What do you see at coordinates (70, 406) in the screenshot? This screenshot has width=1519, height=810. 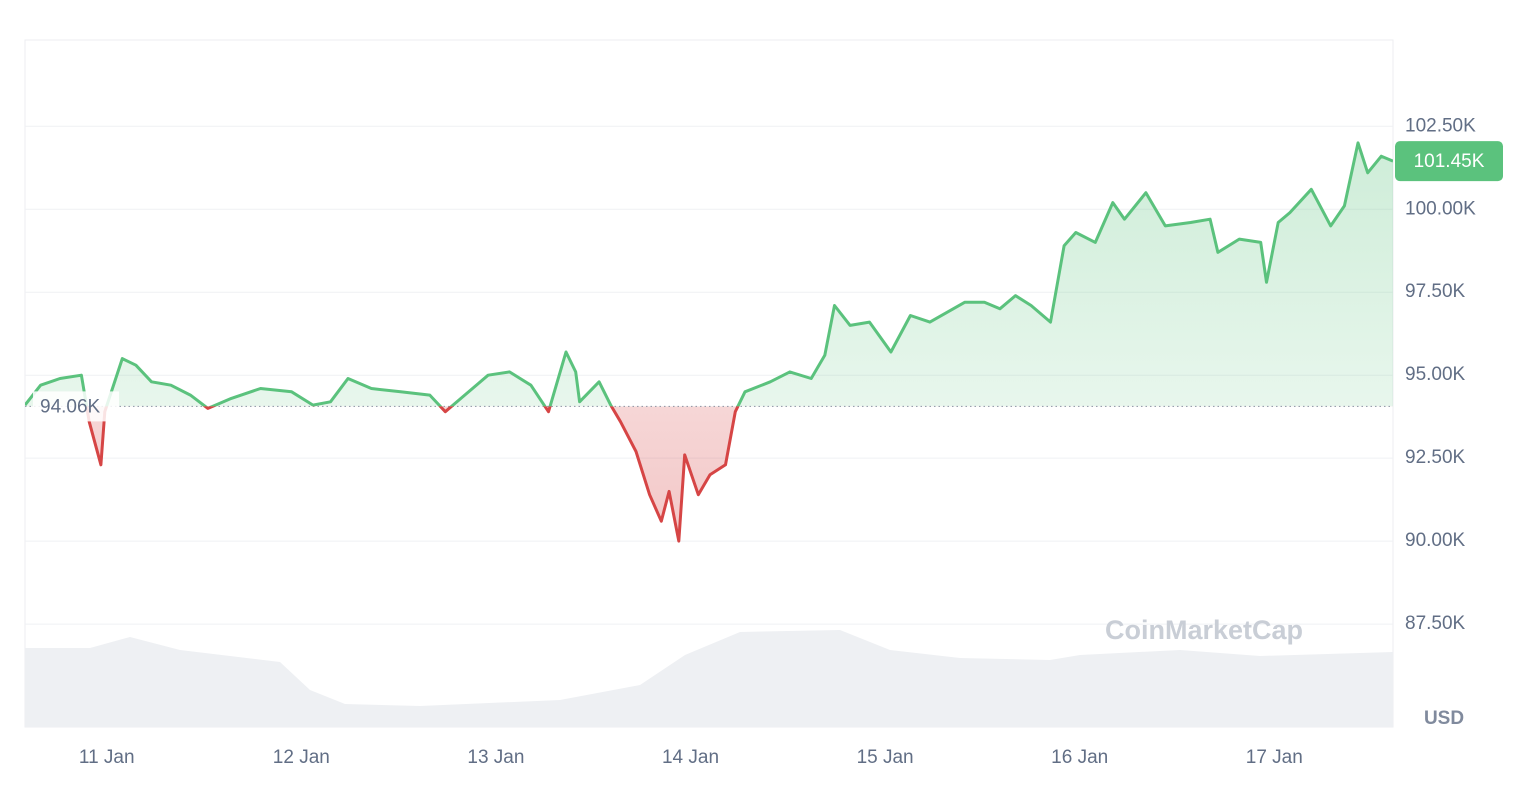 I see `baseline-label: 94.06K` at bounding box center [70, 406].